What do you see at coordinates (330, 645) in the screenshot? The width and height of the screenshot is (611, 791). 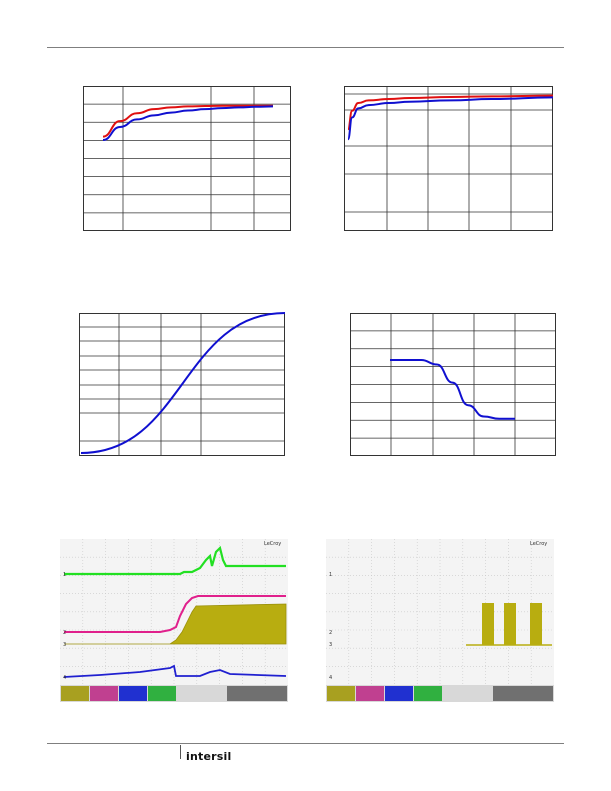 I see `scope-right-marker-3: 3` at bounding box center [330, 645].